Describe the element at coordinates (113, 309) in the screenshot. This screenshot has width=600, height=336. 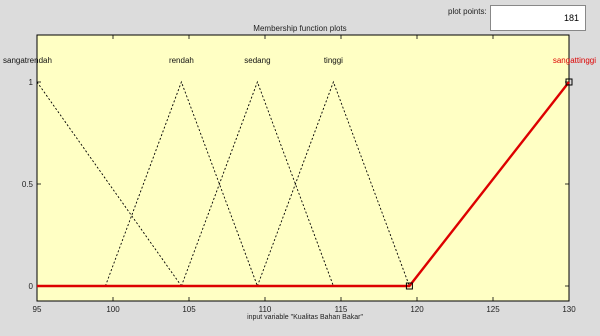
I see `x-tick-label: 100` at that location.